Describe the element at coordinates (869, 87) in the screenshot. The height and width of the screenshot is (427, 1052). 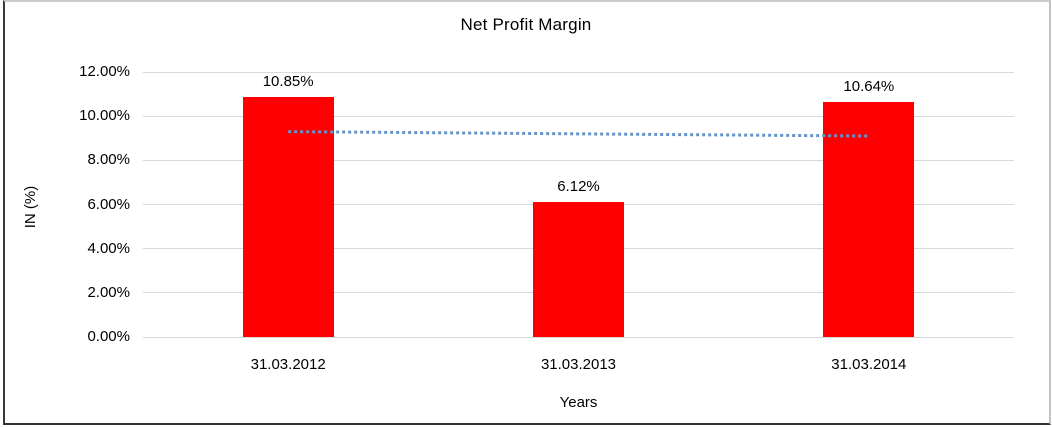
I see `bar-value-label: 10.64%` at that location.